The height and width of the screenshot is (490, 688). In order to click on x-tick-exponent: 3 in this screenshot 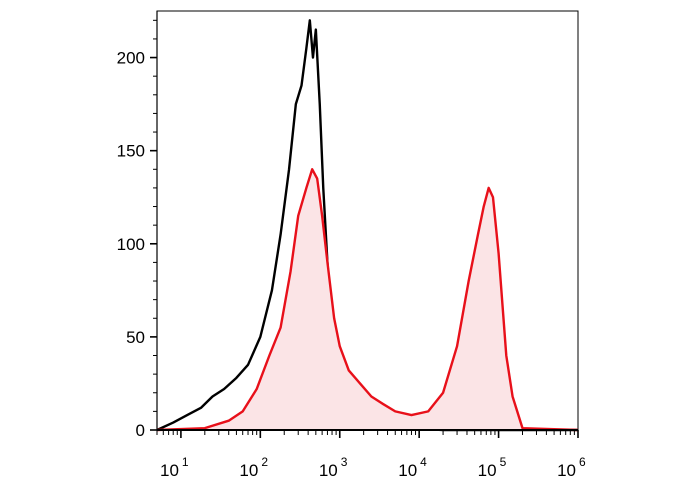, I will do `click(344, 462)`.